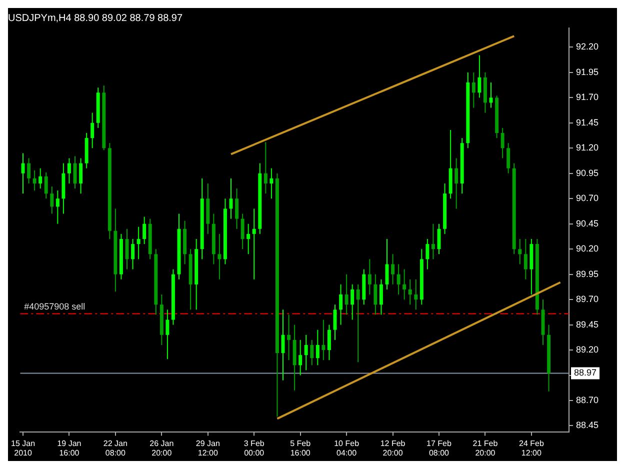 This screenshot has width=625, height=469. What do you see at coordinates (587, 147) in the screenshot?
I see `y-tick-label: 91.20` at bounding box center [587, 147].